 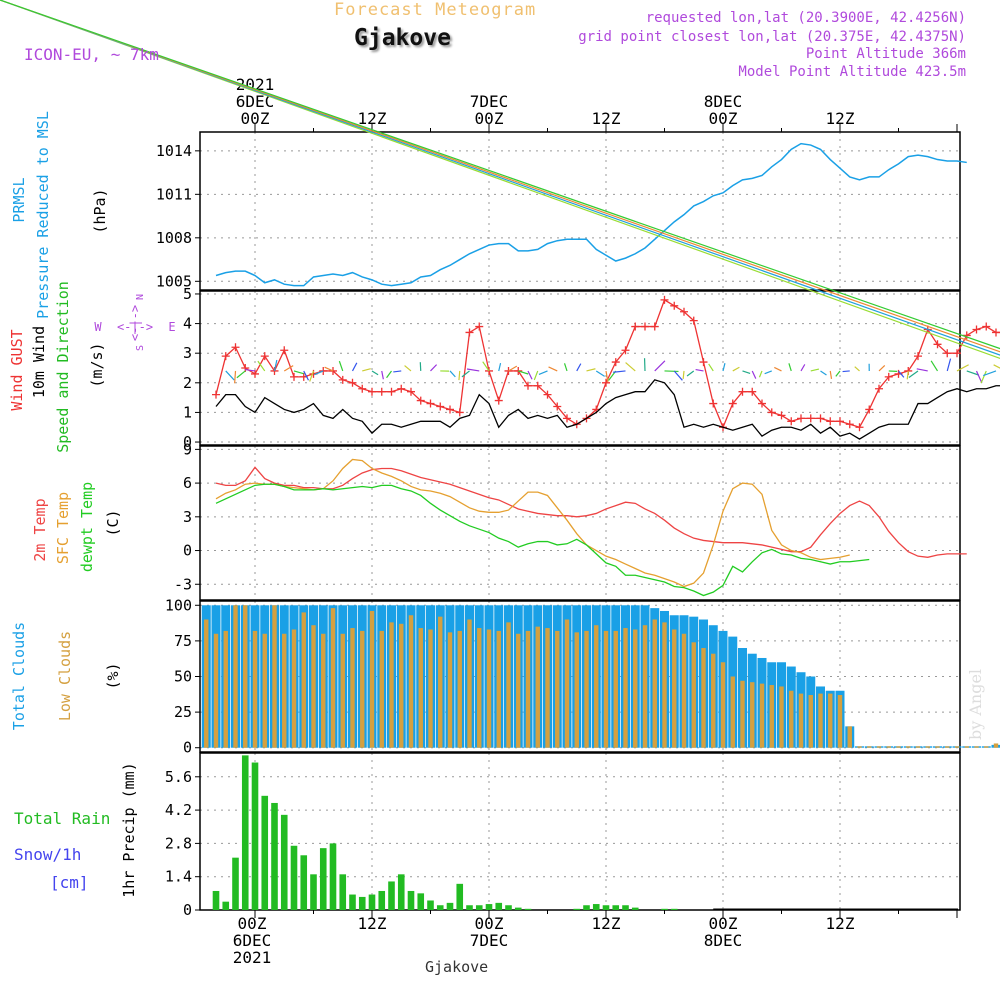 What do you see at coordinates (17, 369) in the screenshot?
I see `ylabel-wind-gust: Wind GUST` at bounding box center [17, 369].